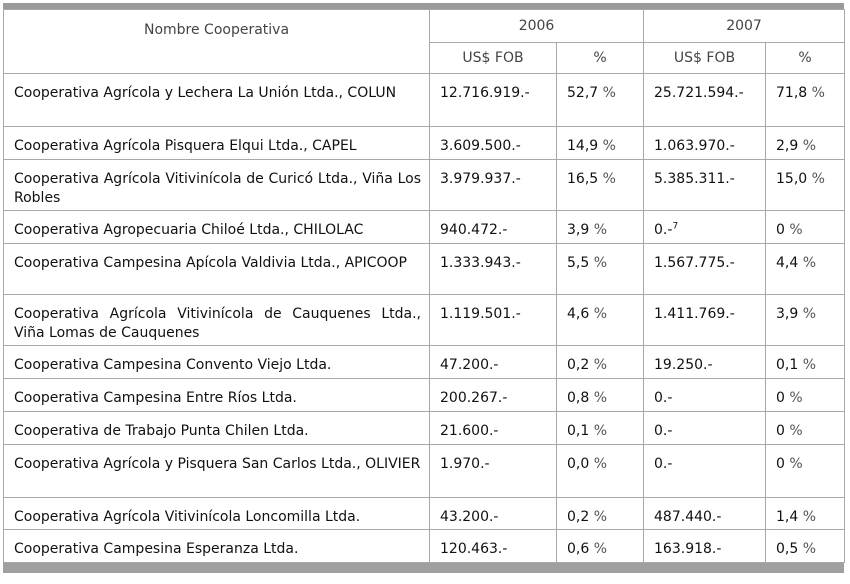 This screenshot has height=584, width=850. I want to click on fob-2007-cell: 5.385.311.-, so click(705, 185).